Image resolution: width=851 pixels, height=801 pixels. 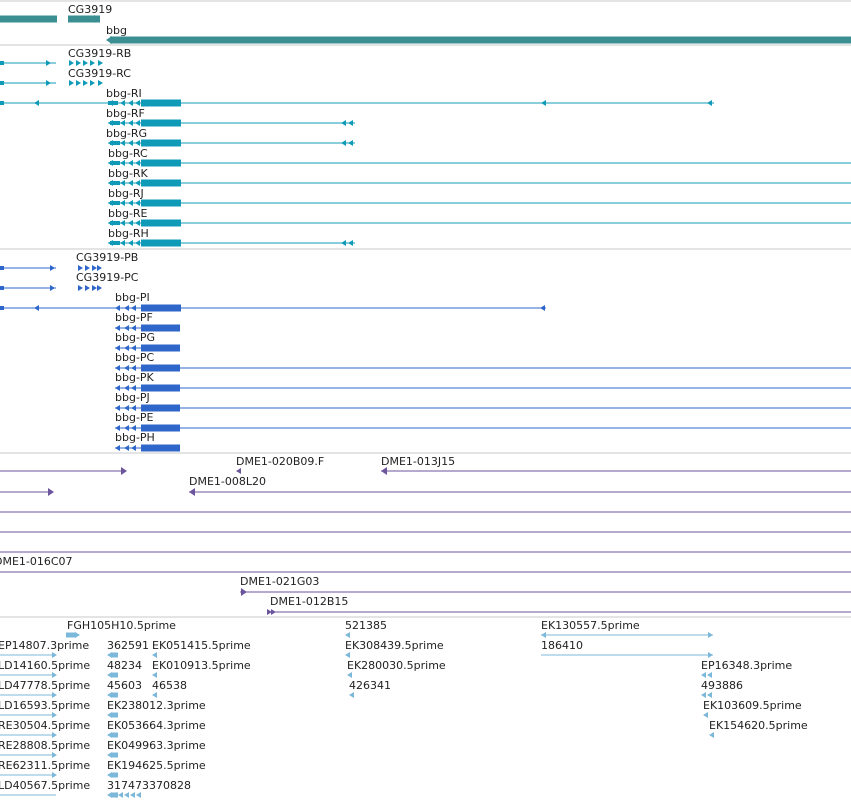 I want to click on transcript-label: bbg-RI, so click(x=124, y=93).